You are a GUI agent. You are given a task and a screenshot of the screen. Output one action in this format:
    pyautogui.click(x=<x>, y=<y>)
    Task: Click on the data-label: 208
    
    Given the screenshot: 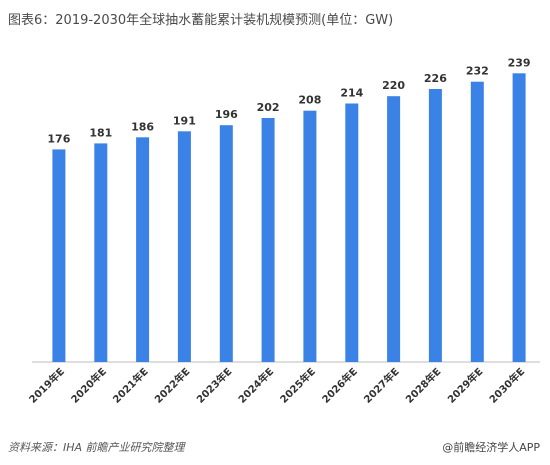 What is the action you would take?
    pyautogui.click(x=309, y=100)
    